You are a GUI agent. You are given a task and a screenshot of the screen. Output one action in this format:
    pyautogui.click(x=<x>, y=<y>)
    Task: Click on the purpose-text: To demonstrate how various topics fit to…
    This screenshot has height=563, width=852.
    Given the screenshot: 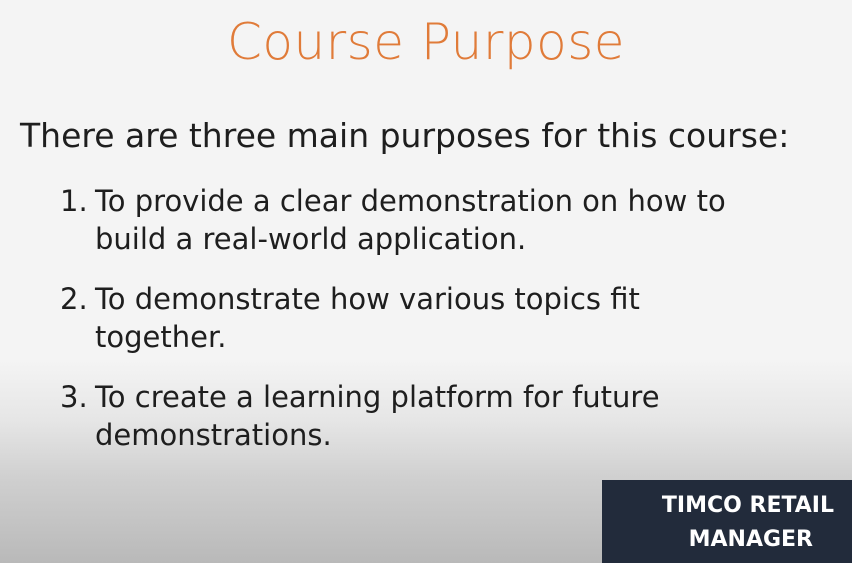 What is the action you would take?
    pyautogui.click(x=367, y=318)
    